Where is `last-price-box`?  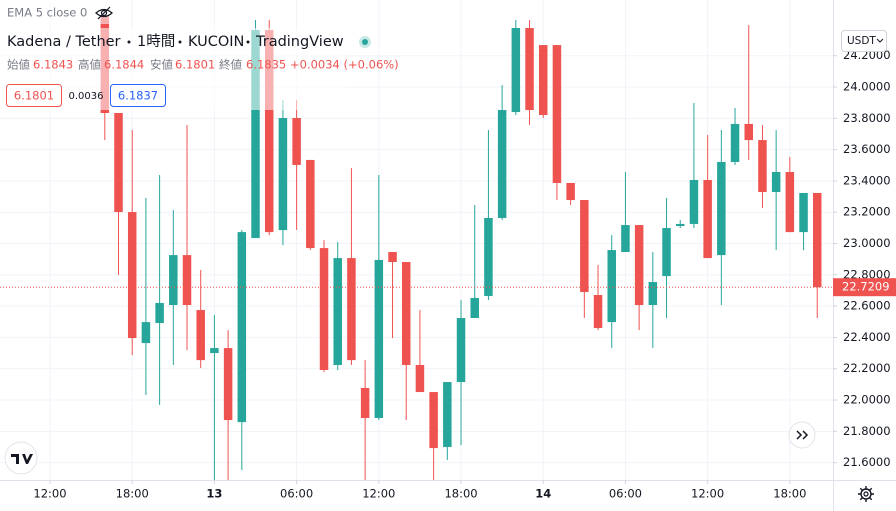 last-price-box is located at coordinates (864, 287).